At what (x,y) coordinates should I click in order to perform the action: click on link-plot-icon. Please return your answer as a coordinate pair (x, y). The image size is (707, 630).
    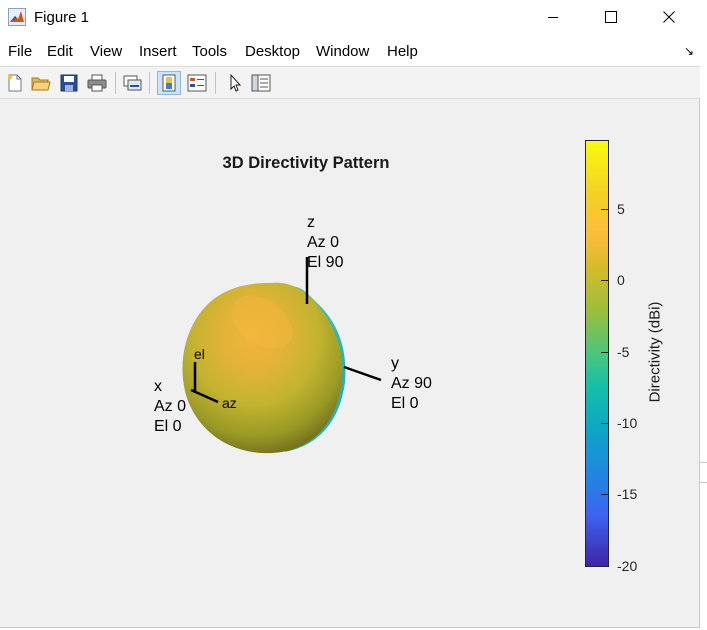
    Looking at the image, I should click on (132, 83).